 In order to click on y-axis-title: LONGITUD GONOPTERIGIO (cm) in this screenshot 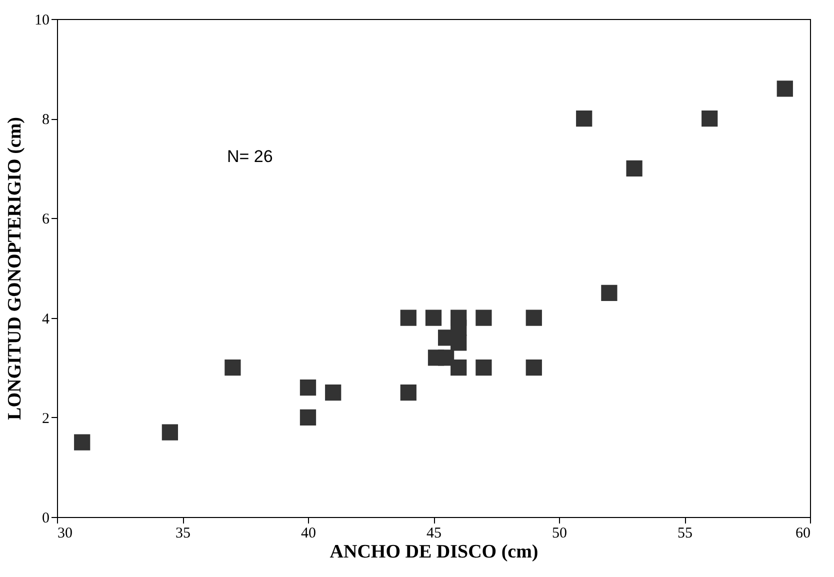, I will do `click(15, 268)`.